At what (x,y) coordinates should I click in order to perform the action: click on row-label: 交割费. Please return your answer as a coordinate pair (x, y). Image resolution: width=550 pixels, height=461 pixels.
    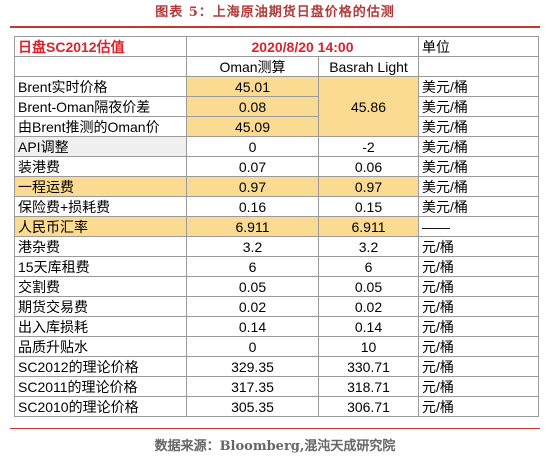
    Looking at the image, I should click on (100, 286).